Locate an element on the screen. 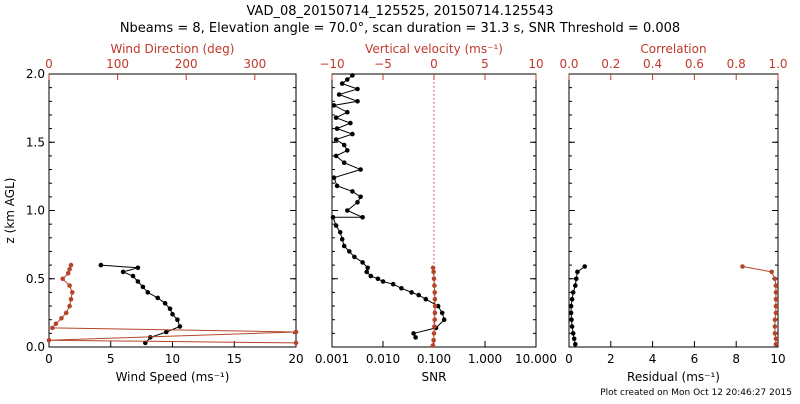  top-tick-label: 200 is located at coordinates (186, 64).